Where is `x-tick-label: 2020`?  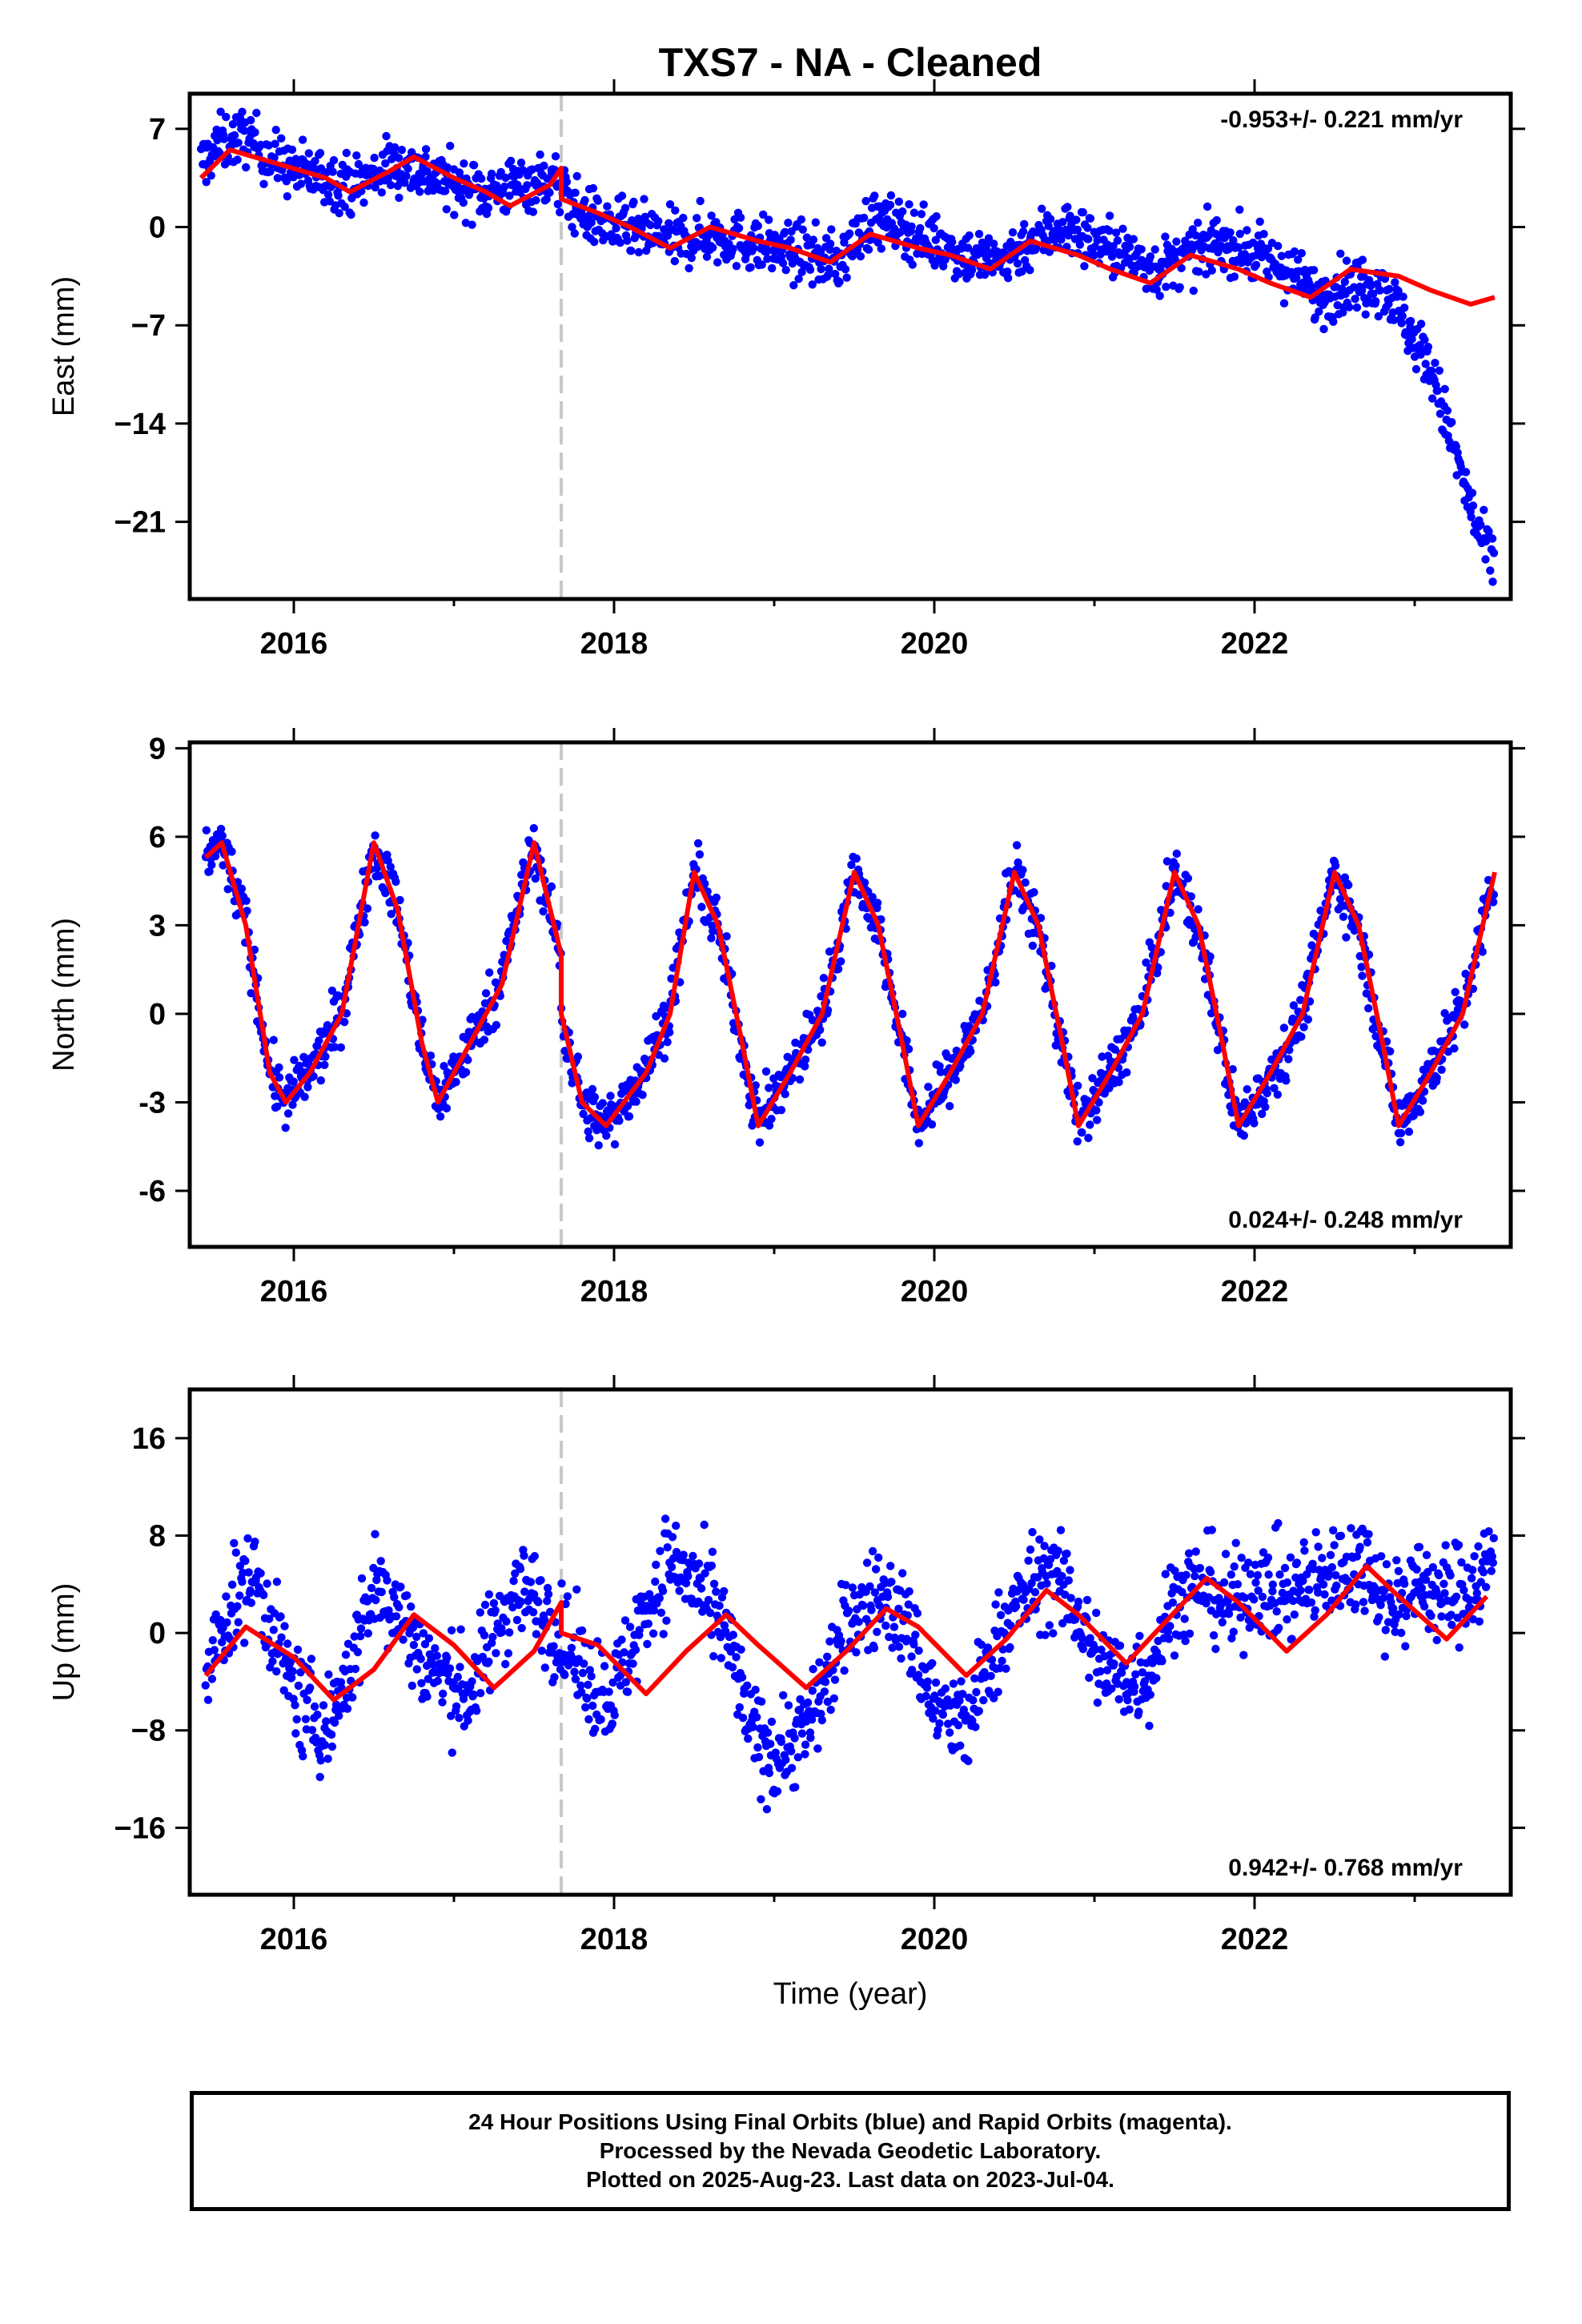
x-tick-label: 2020 is located at coordinates (935, 1292).